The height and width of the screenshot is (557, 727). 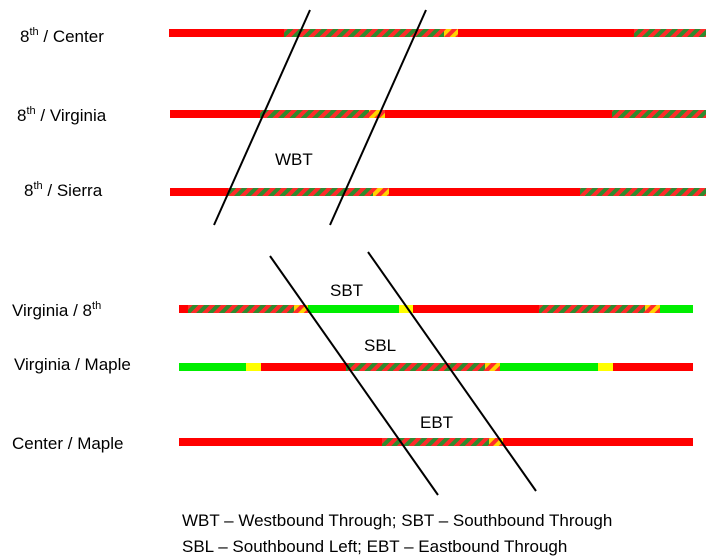 What do you see at coordinates (452, 371) in the screenshot?
I see `sb-band-line-right` at bounding box center [452, 371].